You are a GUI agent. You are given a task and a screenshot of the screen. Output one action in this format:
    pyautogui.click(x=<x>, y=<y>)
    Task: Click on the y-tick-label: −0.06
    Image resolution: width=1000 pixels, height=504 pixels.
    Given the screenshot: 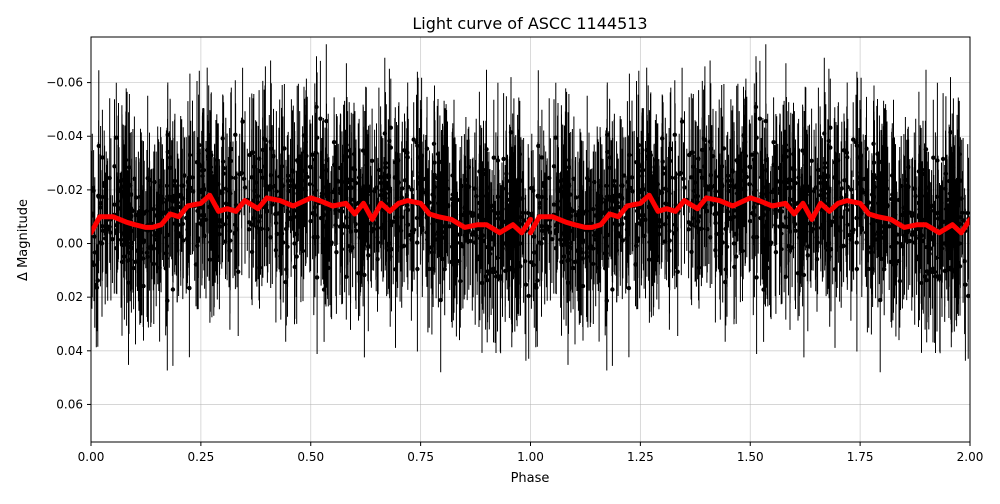 What is the action you would take?
    pyautogui.click(x=64, y=83)
    